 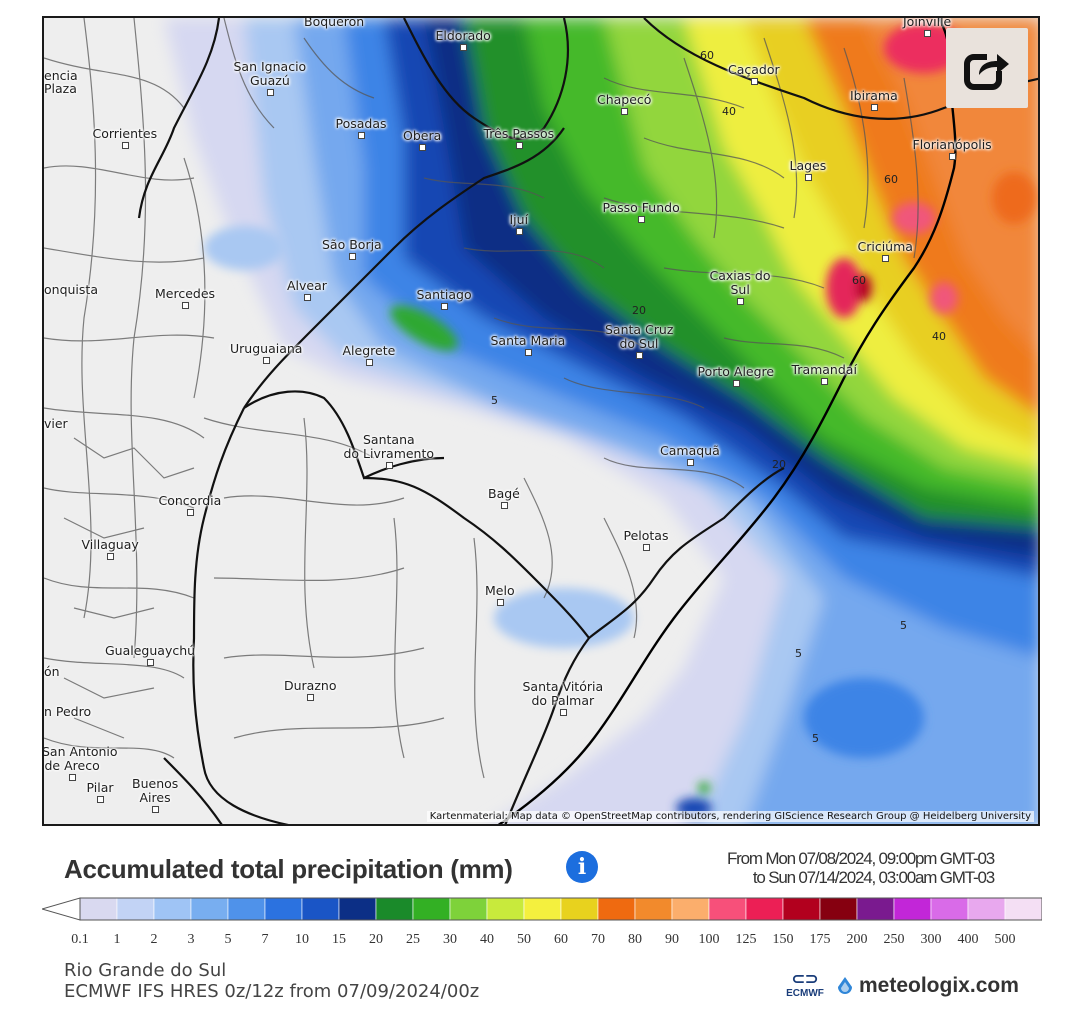 I want to click on share-button, so click(x=987, y=68).